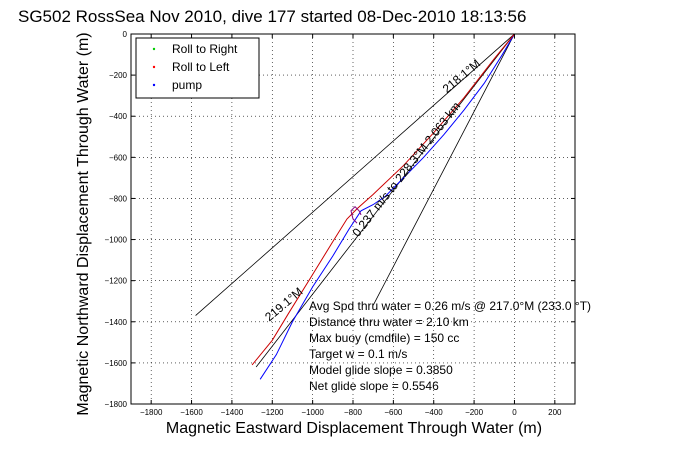 The width and height of the screenshot is (681, 454). Describe the element at coordinates (116, 322) in the screenshot. I see `y-tick-label: −1400` at that location.